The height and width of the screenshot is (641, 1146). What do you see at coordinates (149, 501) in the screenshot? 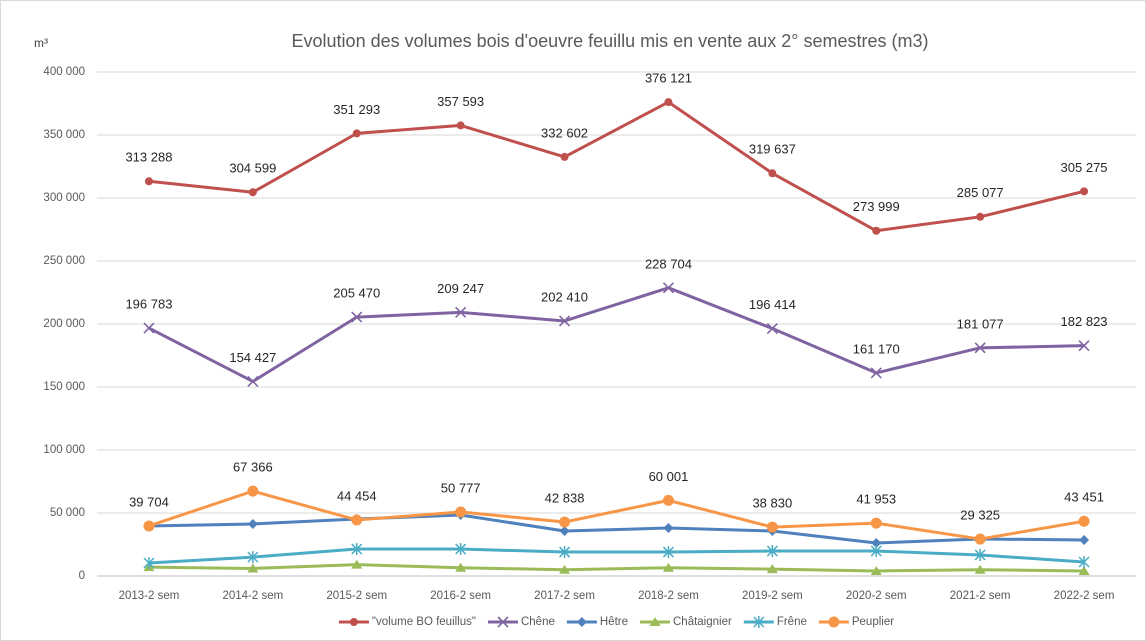
I see `data-label: 39 704` at bounding box center [149, 501].